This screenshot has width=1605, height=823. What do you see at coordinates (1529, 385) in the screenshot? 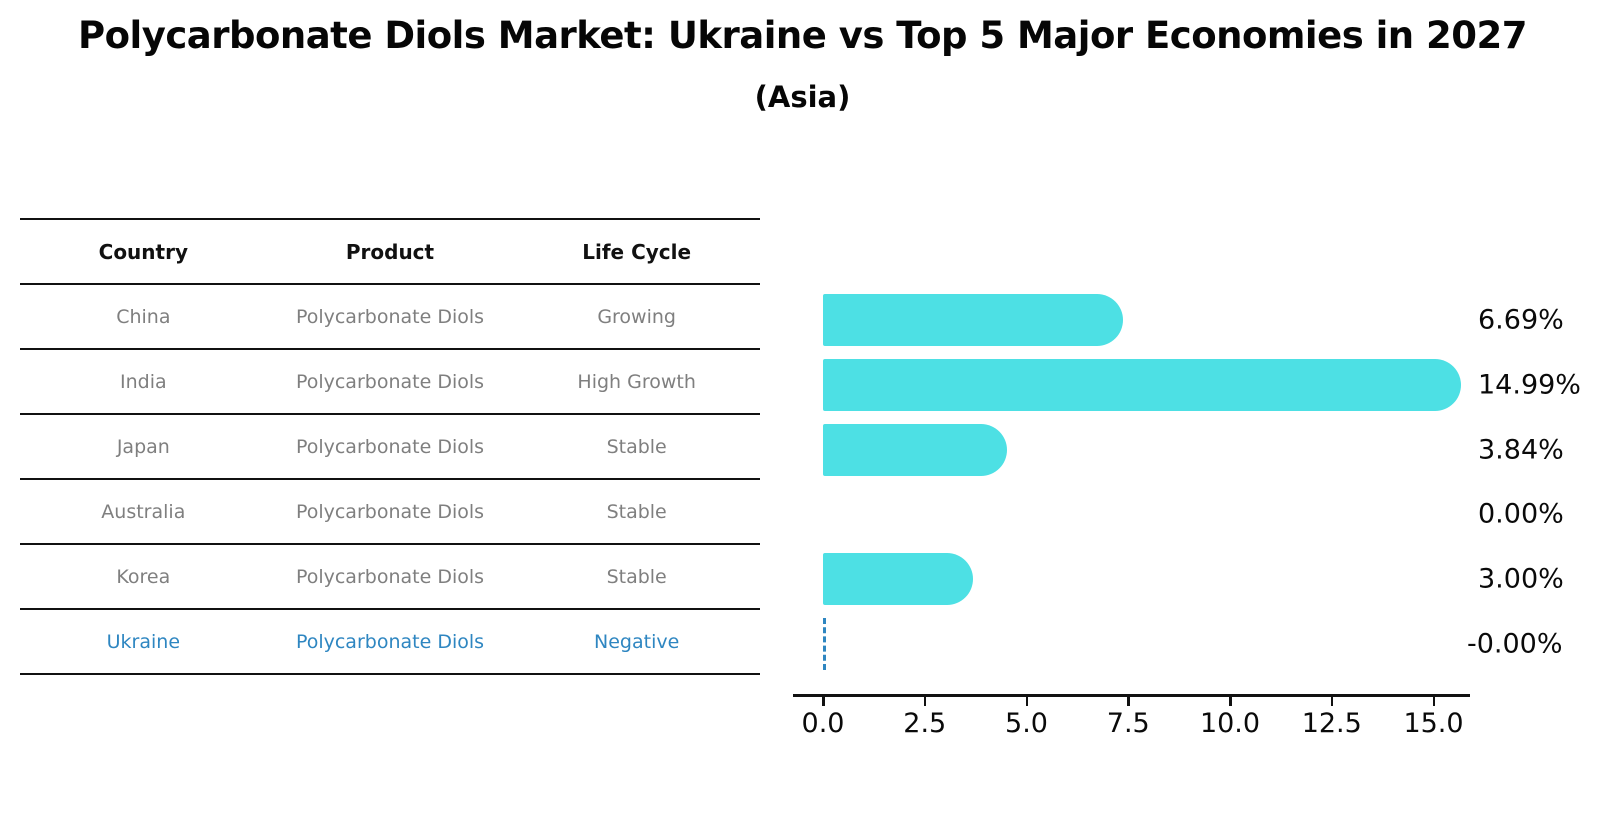
I see `value-label-india: 14.99%` at bounding box center [1529, 385].